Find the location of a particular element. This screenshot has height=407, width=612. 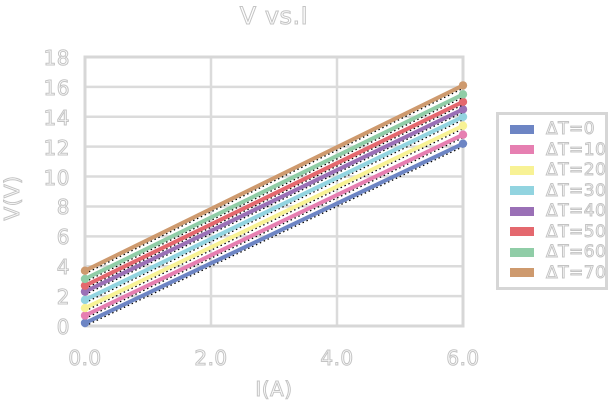

legend-item: ΔT=70 is located at coordinates (558, 272).